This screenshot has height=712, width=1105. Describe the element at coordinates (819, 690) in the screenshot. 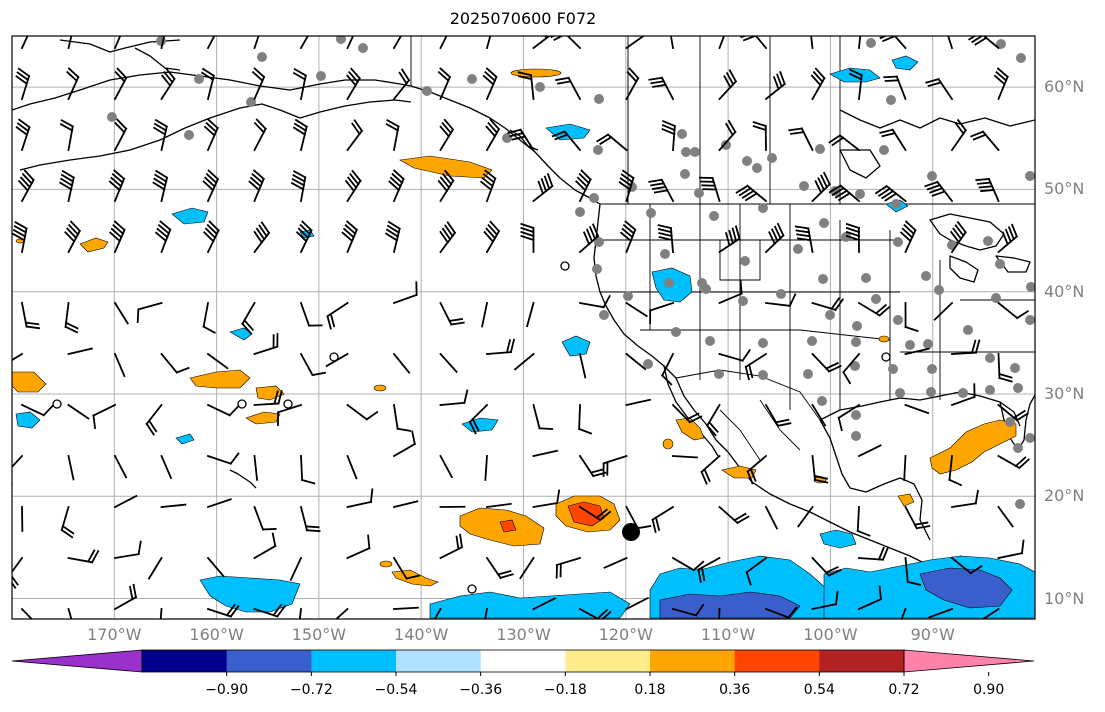

I see `colorbar-tick-label: 0.54` at that location.